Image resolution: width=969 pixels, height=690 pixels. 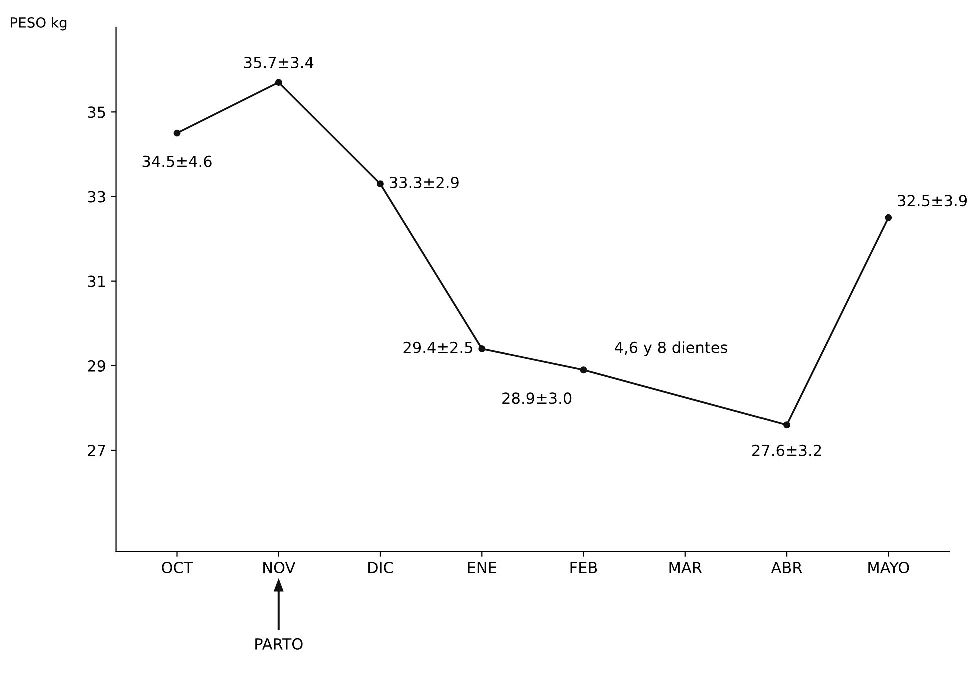 What do you see at coordinates (686, 568) in the screenshot?
I see `x-tick-label: MAR` at bounding box center [686, 568].